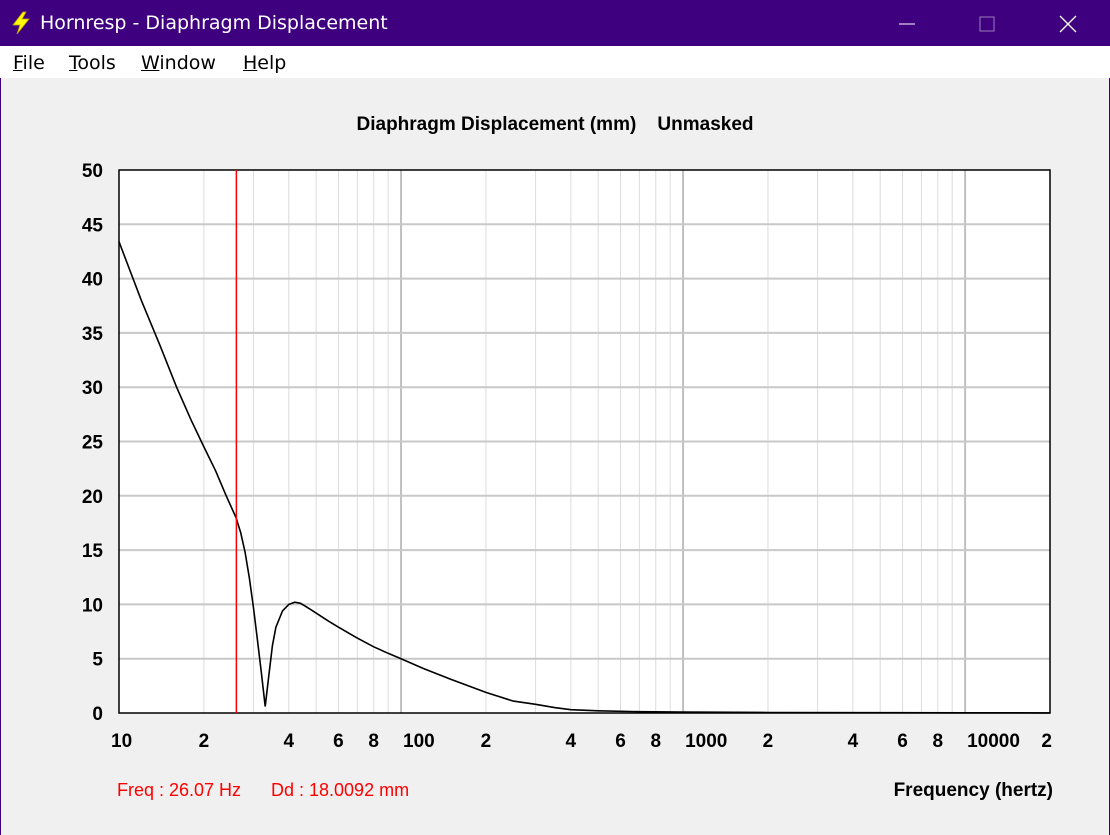 The height and width of the screenshot is (835, 1110). Describe the element at coordinates (21, 23) in the screenshot. I see `lightning-bolt-icon` at that location.